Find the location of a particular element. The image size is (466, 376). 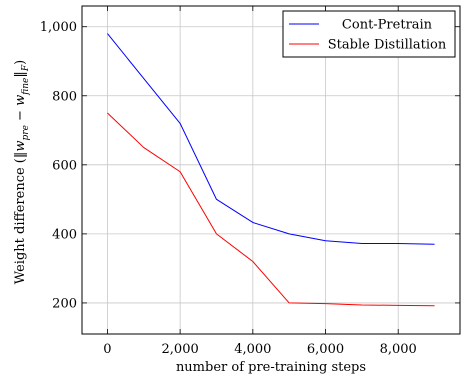

x-axis-title: number of pre-training steps is located at coordinates (271, 367).